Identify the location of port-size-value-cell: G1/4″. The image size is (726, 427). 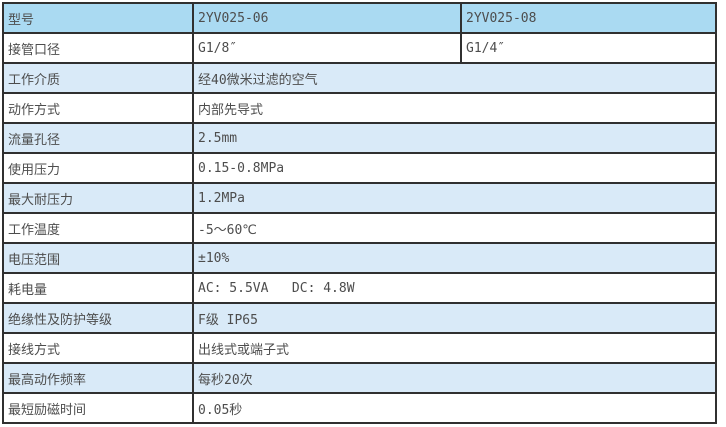
(588, 48).